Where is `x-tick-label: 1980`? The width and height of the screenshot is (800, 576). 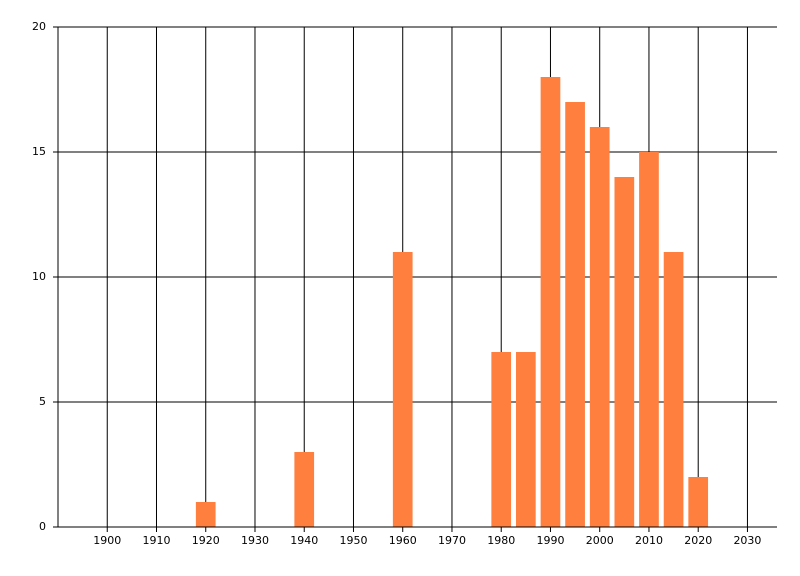 x-tick-label: 1980 is located at coordinates (501, 540).